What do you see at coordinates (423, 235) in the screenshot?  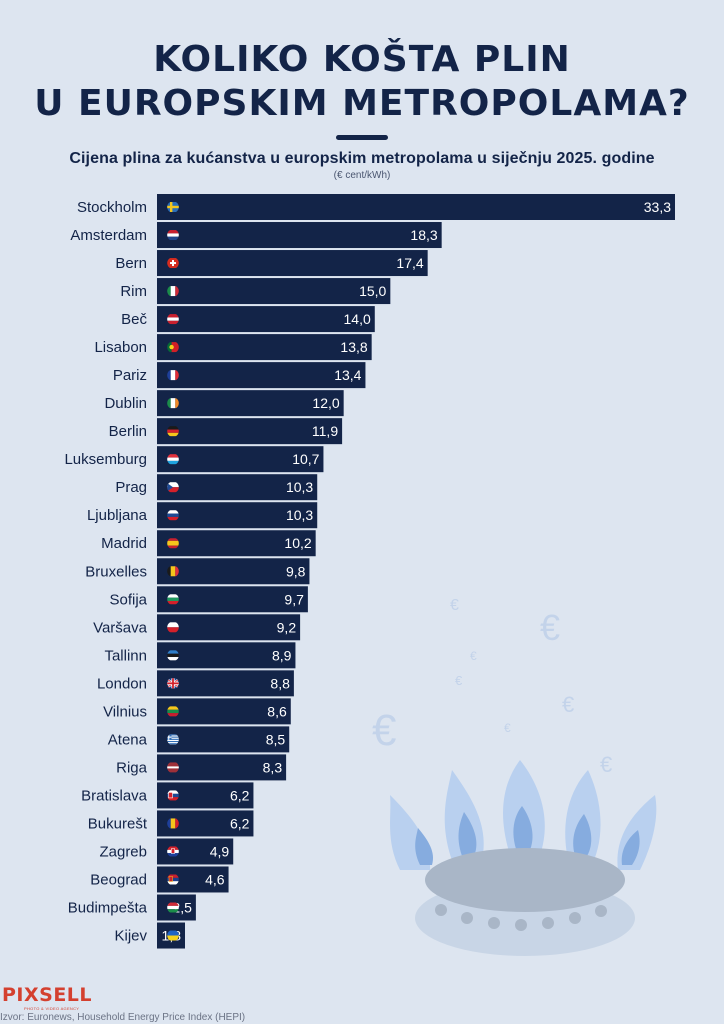 I see `value-label: 18,3` at bounding box center [423, 235].